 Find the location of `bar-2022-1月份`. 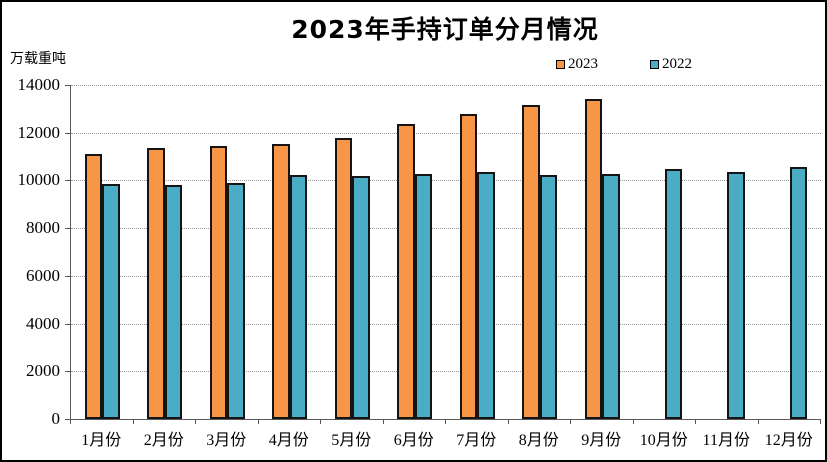

bar-2022-1月份 is located at coordinates (111, 301).